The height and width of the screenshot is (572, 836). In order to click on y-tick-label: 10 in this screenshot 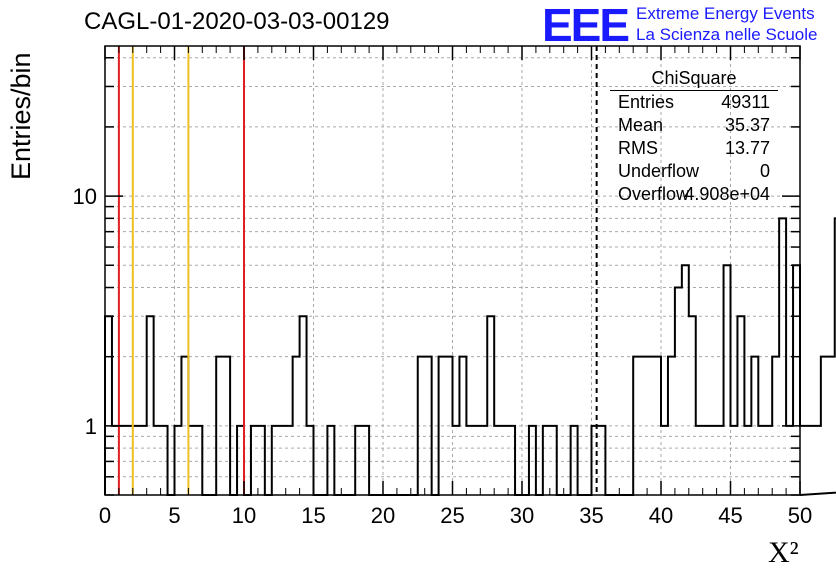, I will do `click(85, 196)`.